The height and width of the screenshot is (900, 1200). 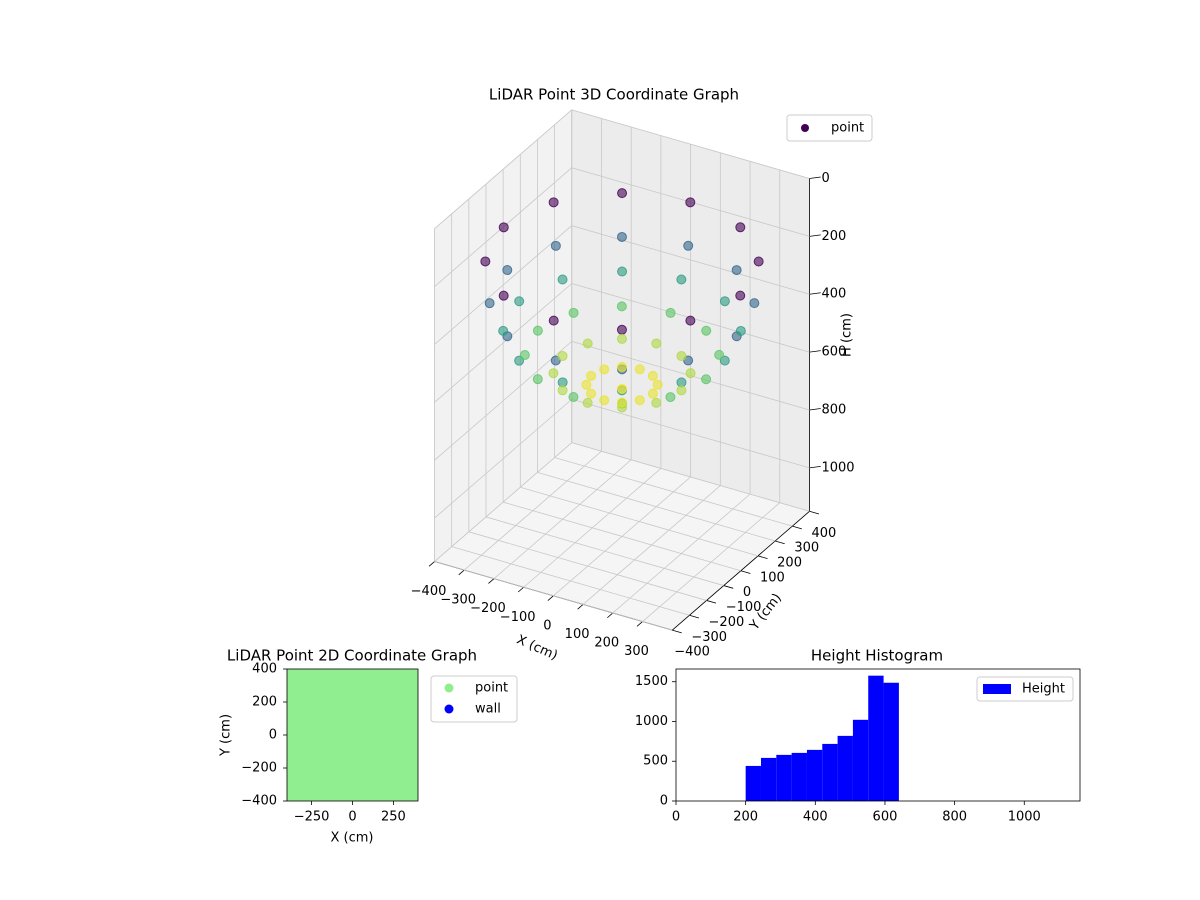 I want to click on z-tick-label: 200, so click(x=833, y=236).